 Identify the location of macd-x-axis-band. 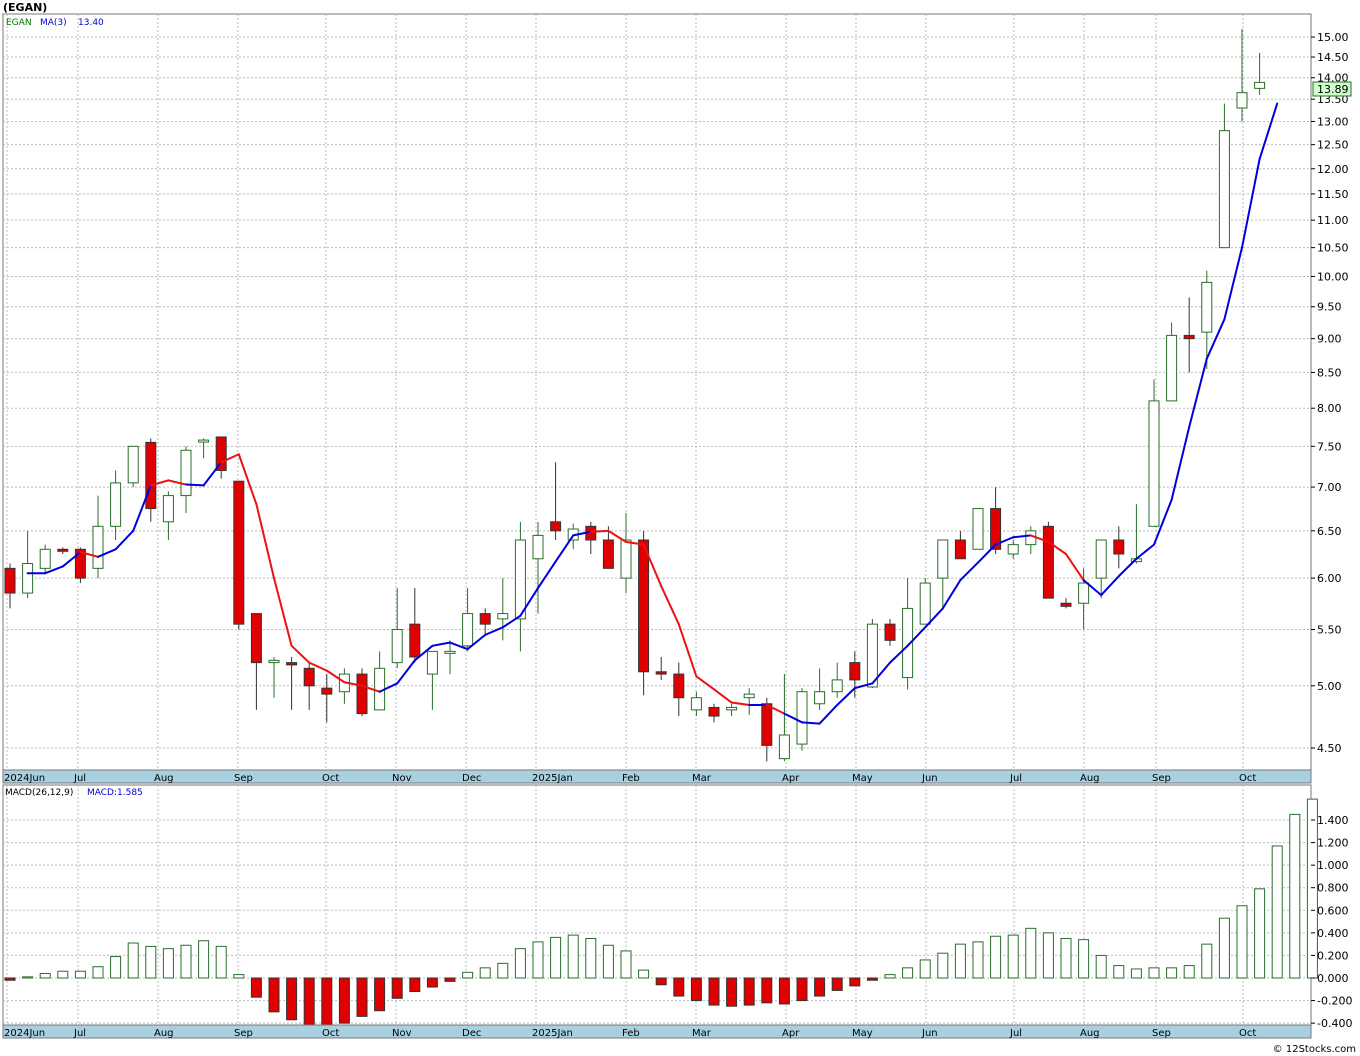
(657, 1031).